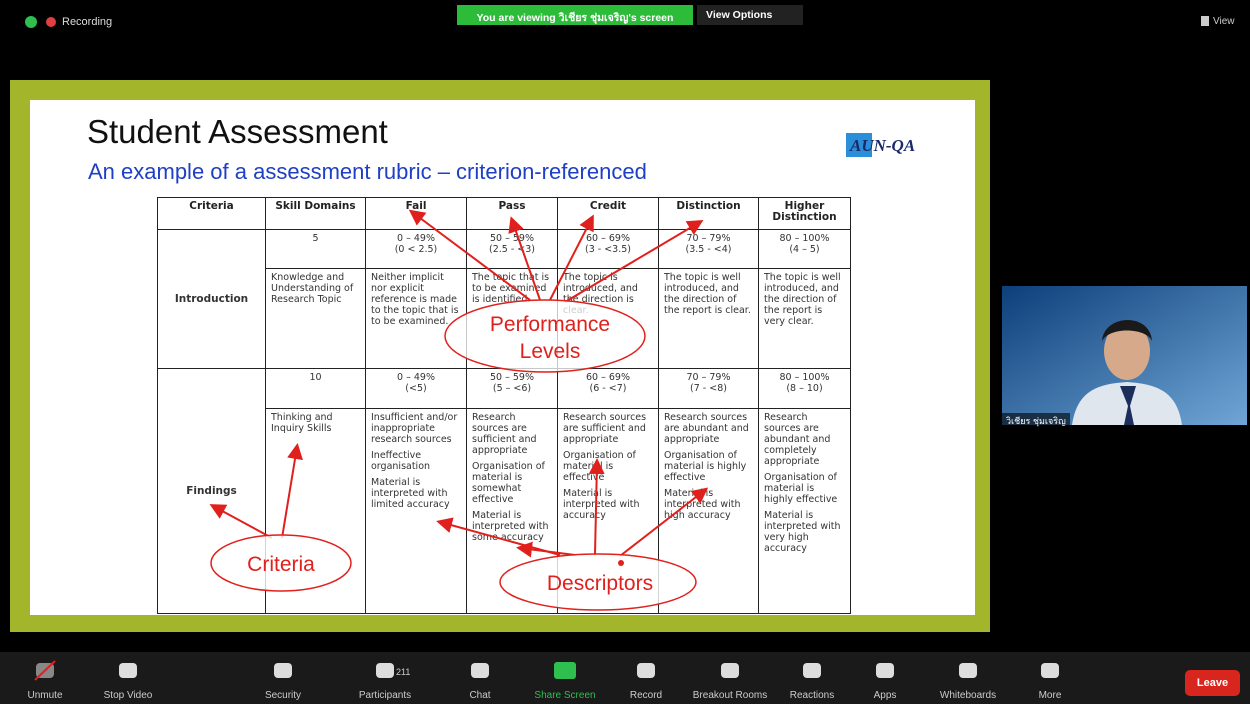 The image size is (1250, 704). What do you see at coordinates (546, 670) in the screenshot?
I see `toolbar-icons` at bounding box center [546, 670].